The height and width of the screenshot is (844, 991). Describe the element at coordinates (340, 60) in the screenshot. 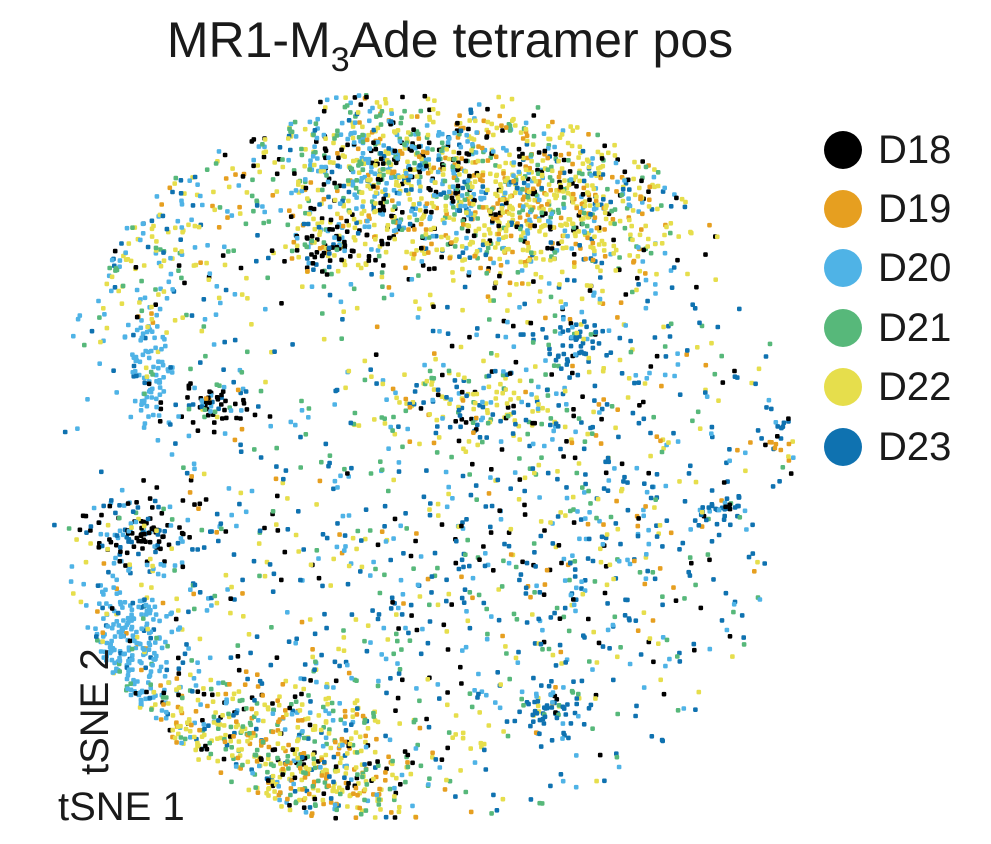

I see `title-subscript: 3` at that location.